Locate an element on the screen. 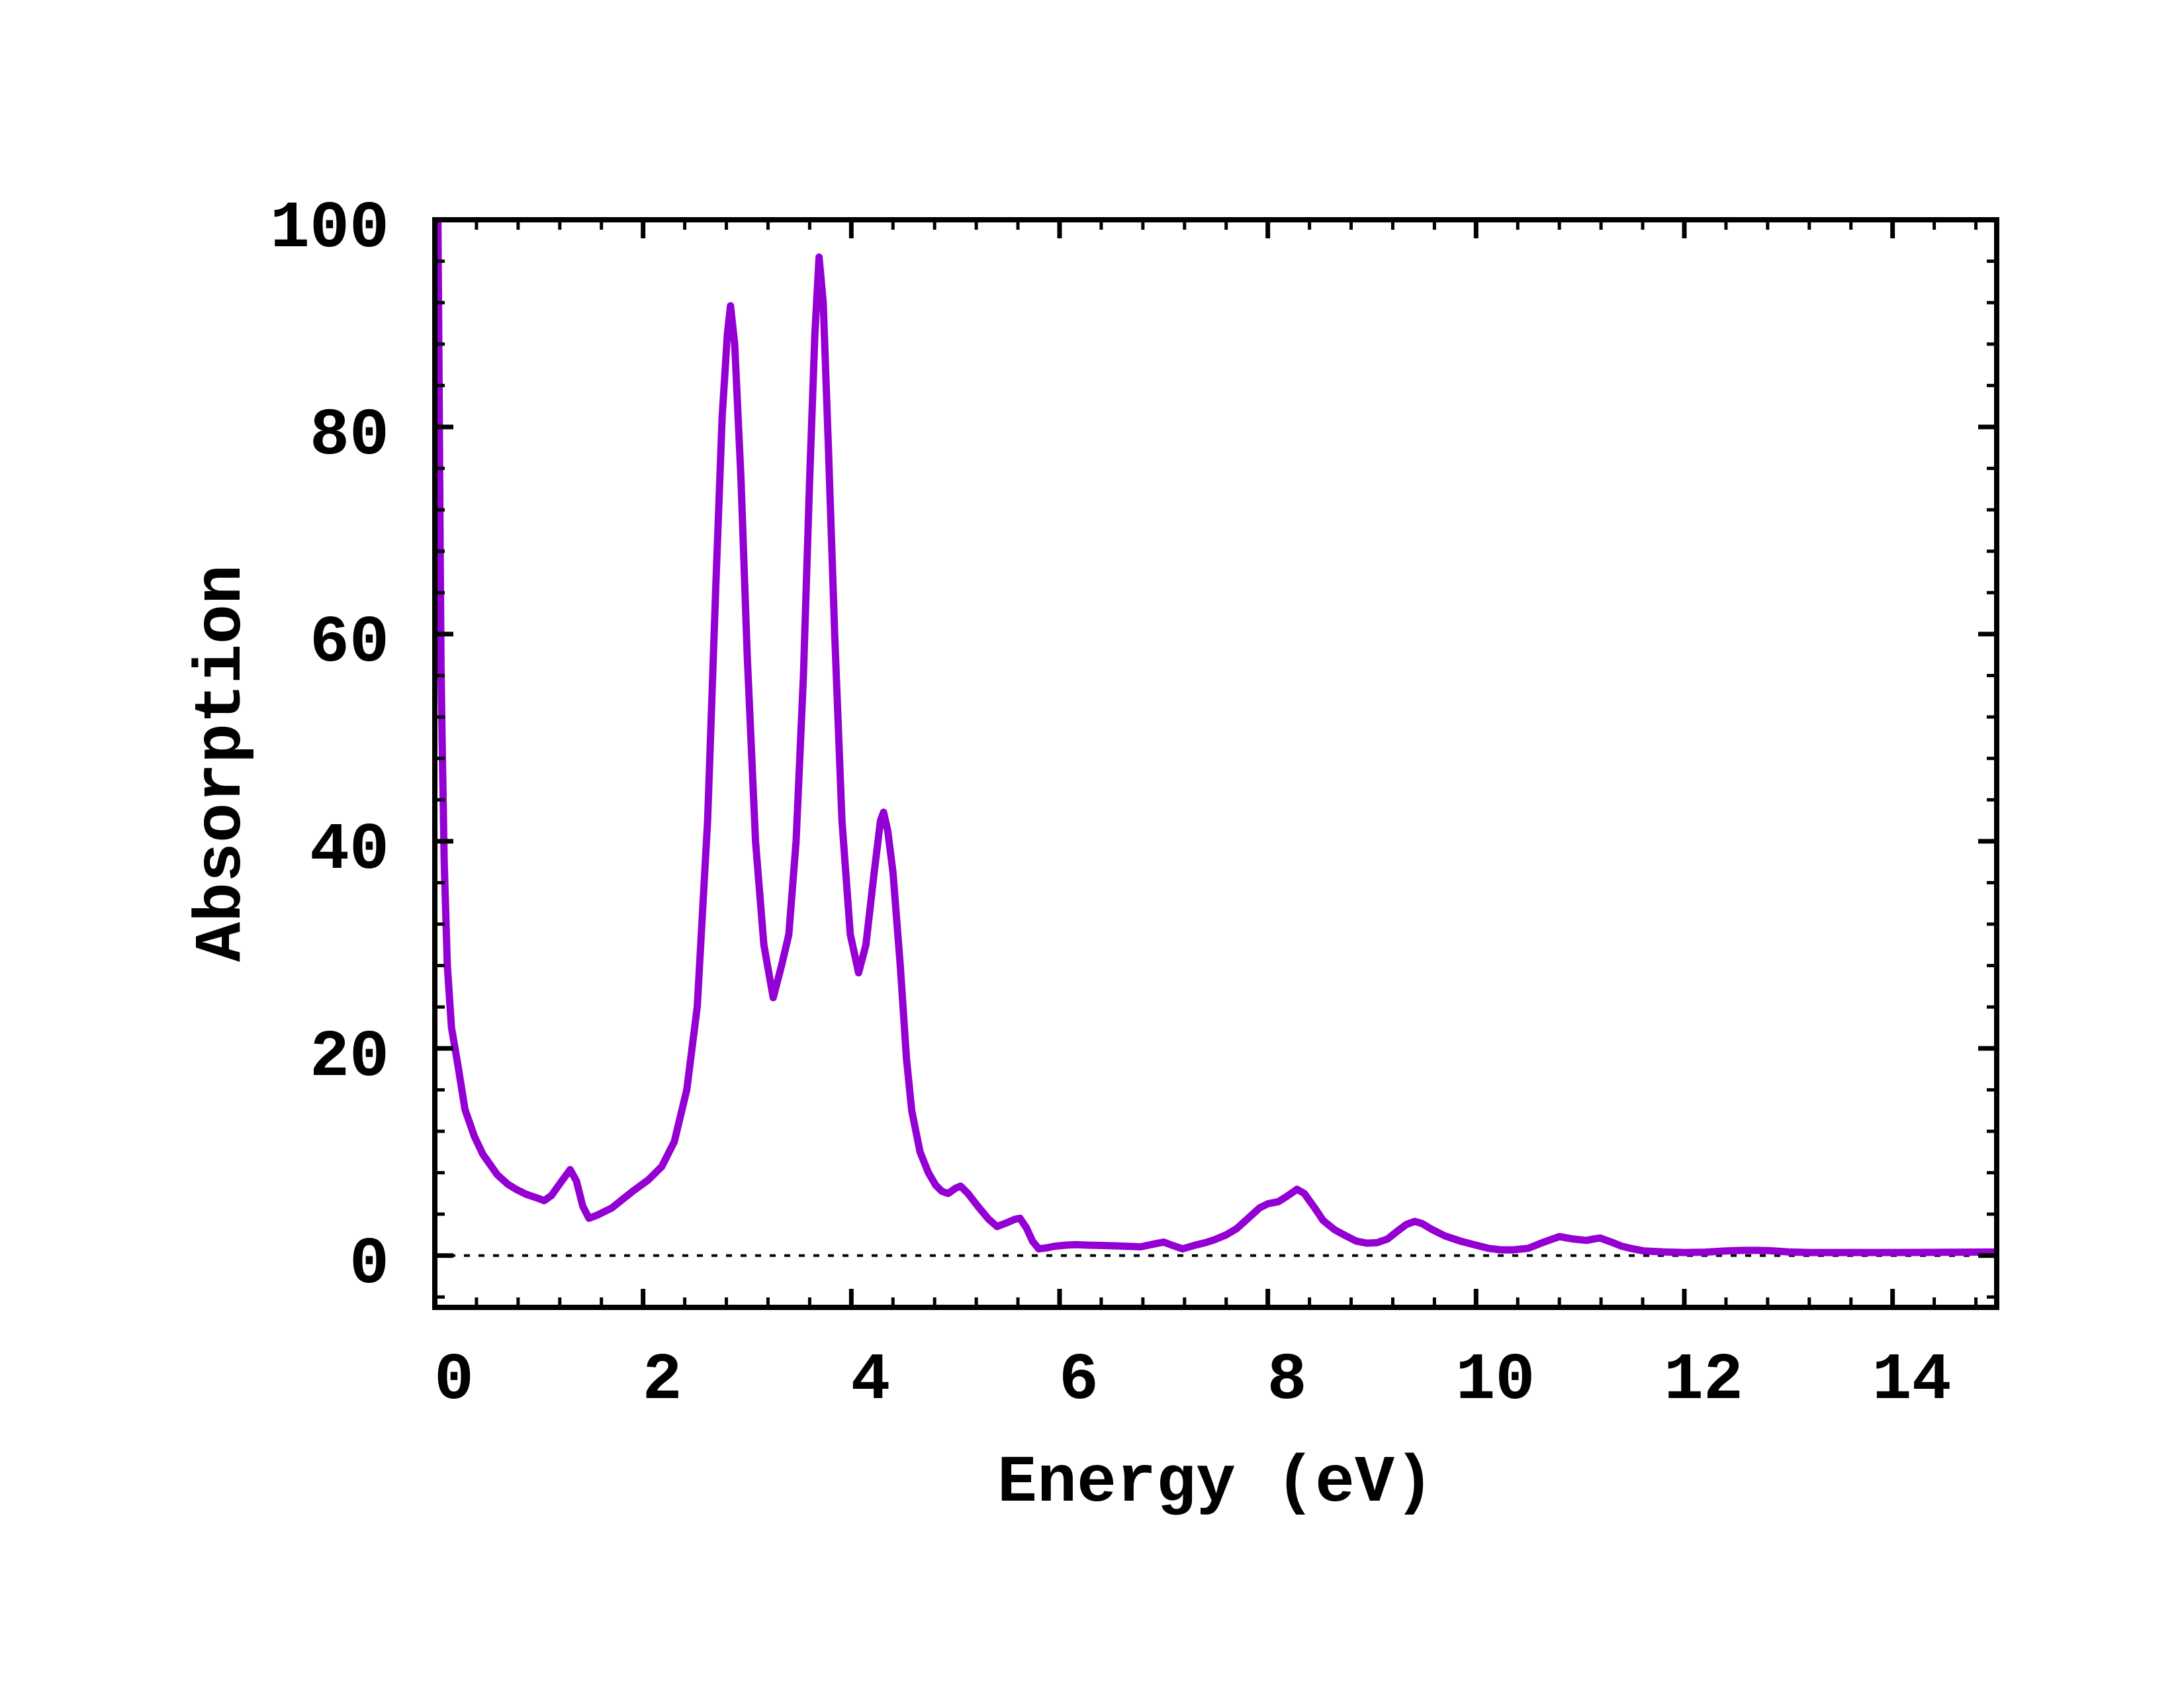 Image resolution: width=2184 pixels, height=1688 pixels. x-tick-label-14: 14 is located at coordinates (1912, 1381).